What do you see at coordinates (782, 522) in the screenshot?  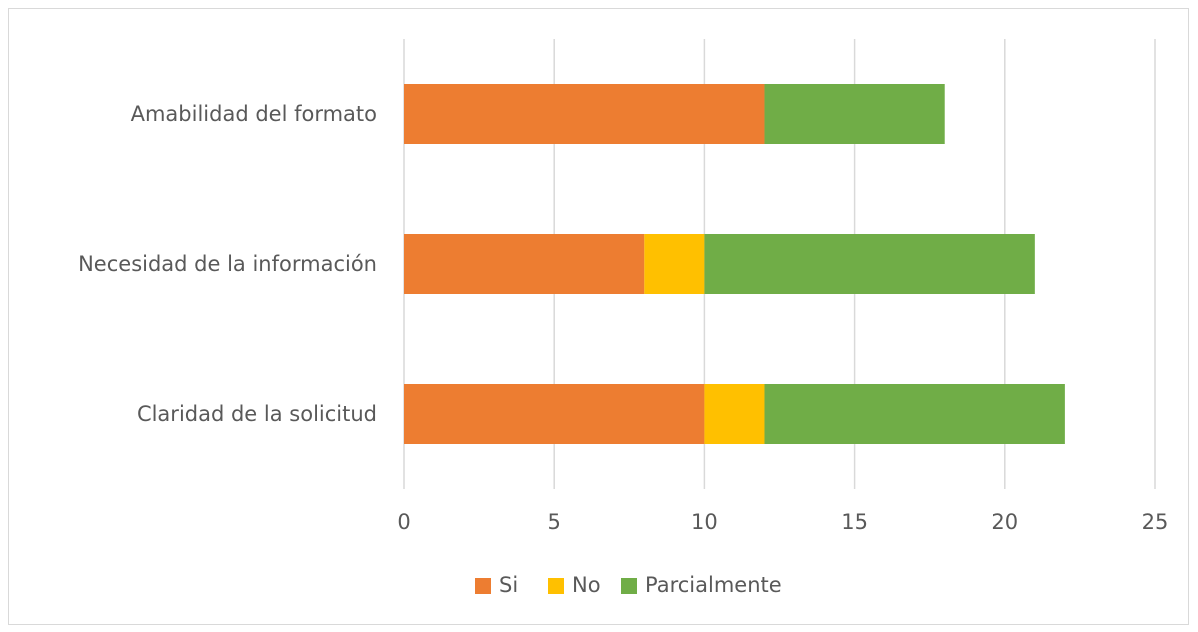 I see `x-axis-tick-labels: 0 5 10 15 20 25` at bounding box center [782, 522].